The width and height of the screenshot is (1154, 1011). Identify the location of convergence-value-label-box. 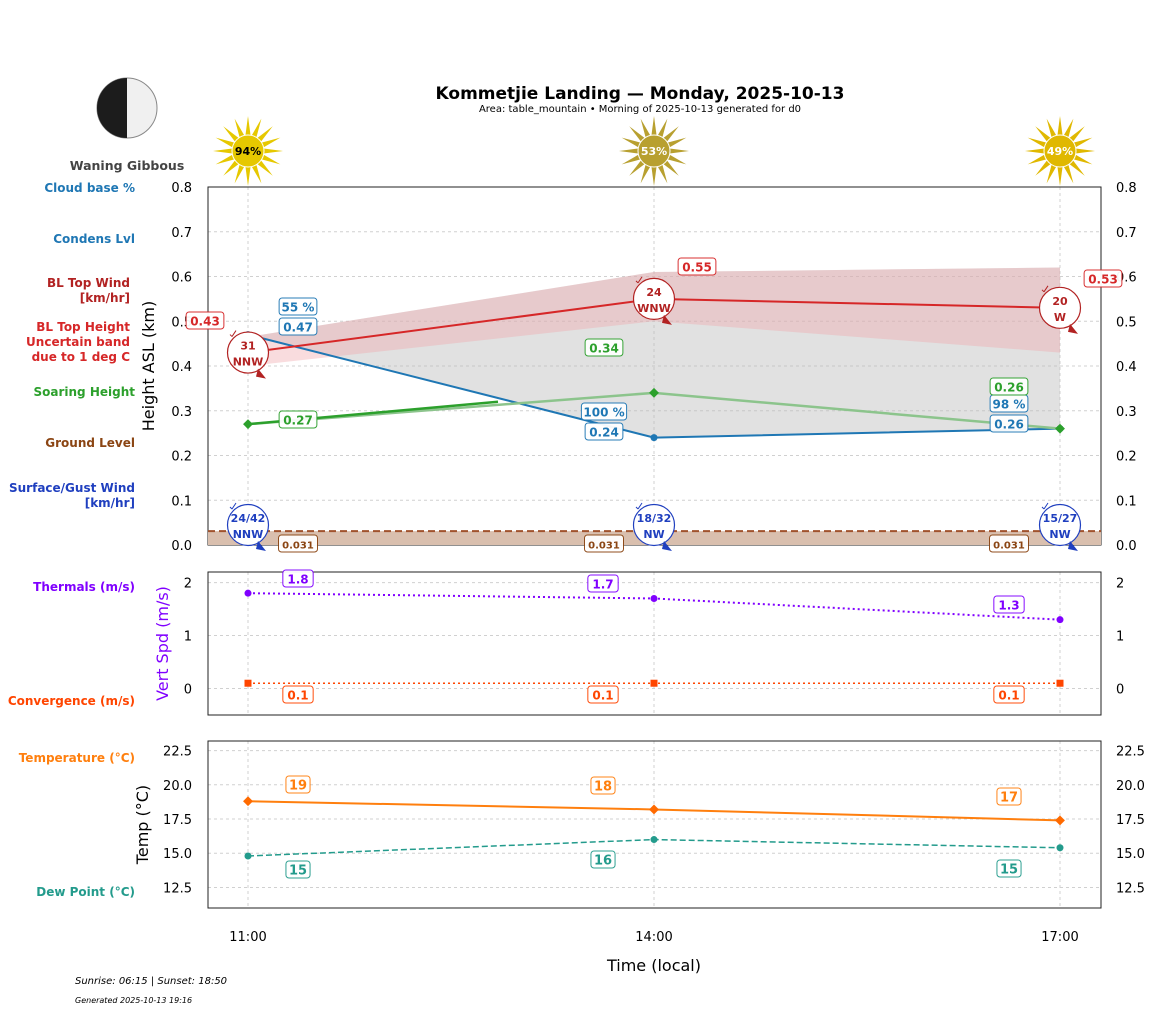
(1009, 694).